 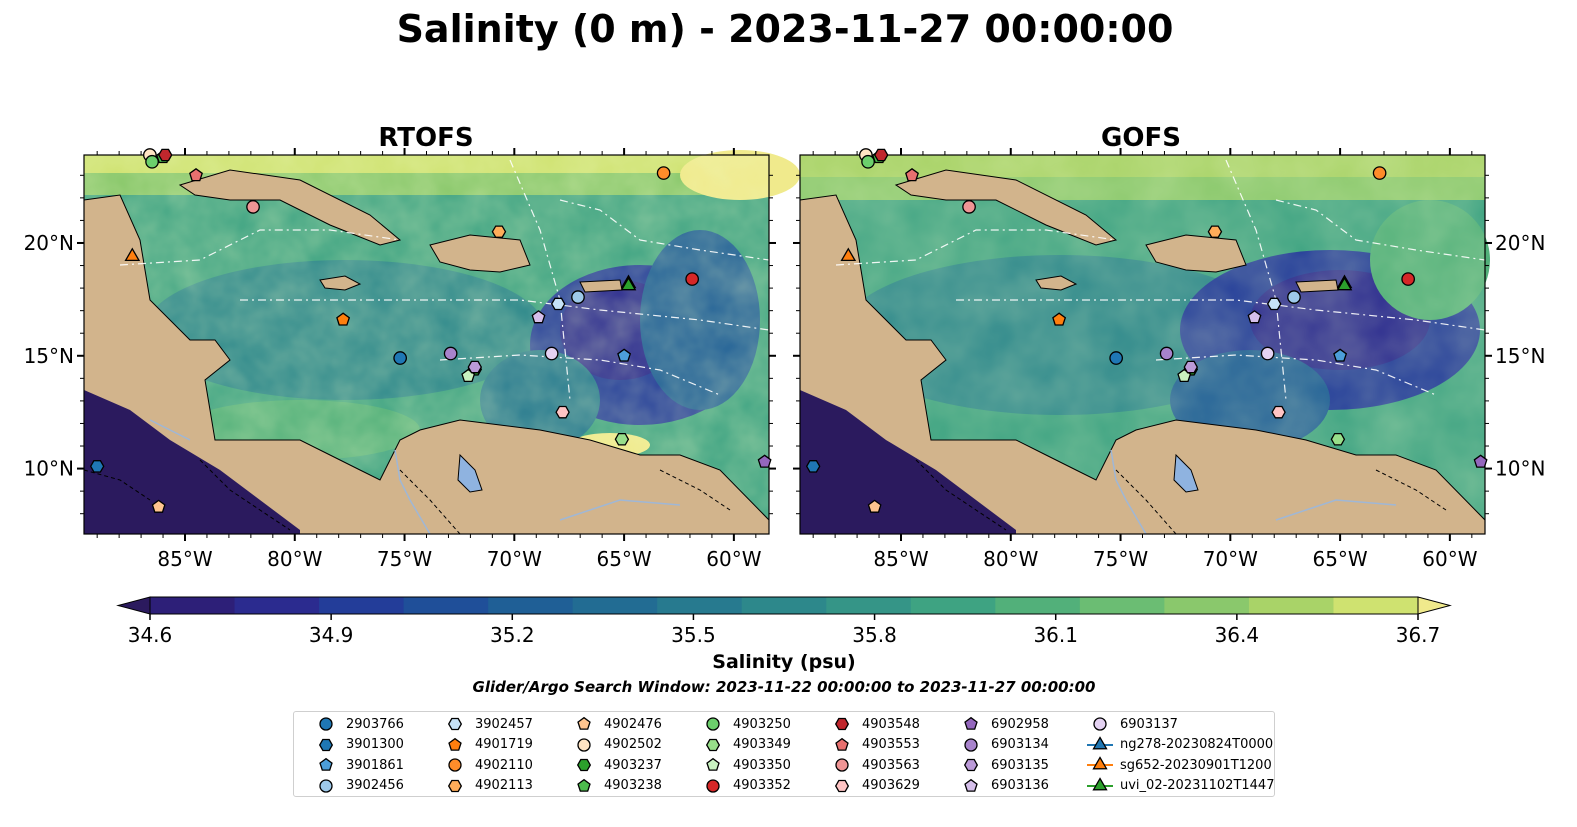 What do you see at coordinates (1020, 785) in the screenshot?
I see `legend-label: 6903136` at bounding box center [1020, 785].